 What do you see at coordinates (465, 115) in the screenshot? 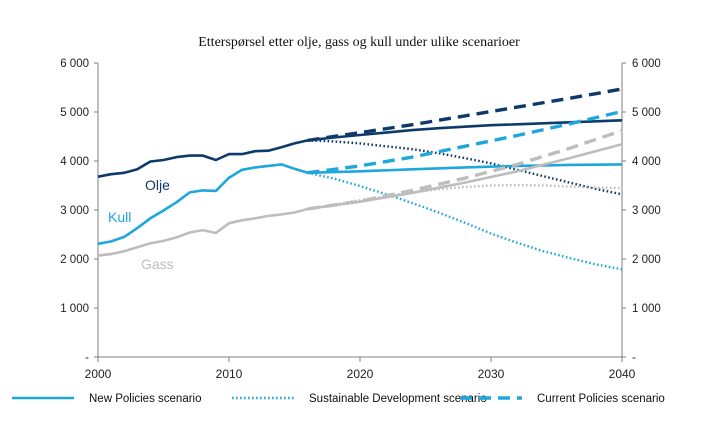
I see `series-line-olje-dashed` at bounding box center [465, 115].